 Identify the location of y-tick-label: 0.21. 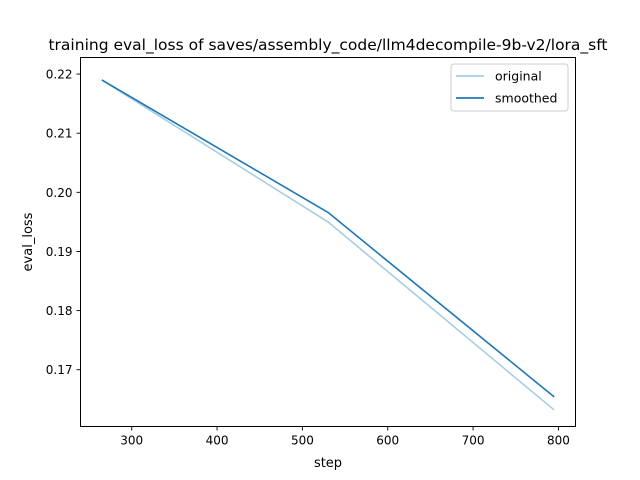
(59, 134).